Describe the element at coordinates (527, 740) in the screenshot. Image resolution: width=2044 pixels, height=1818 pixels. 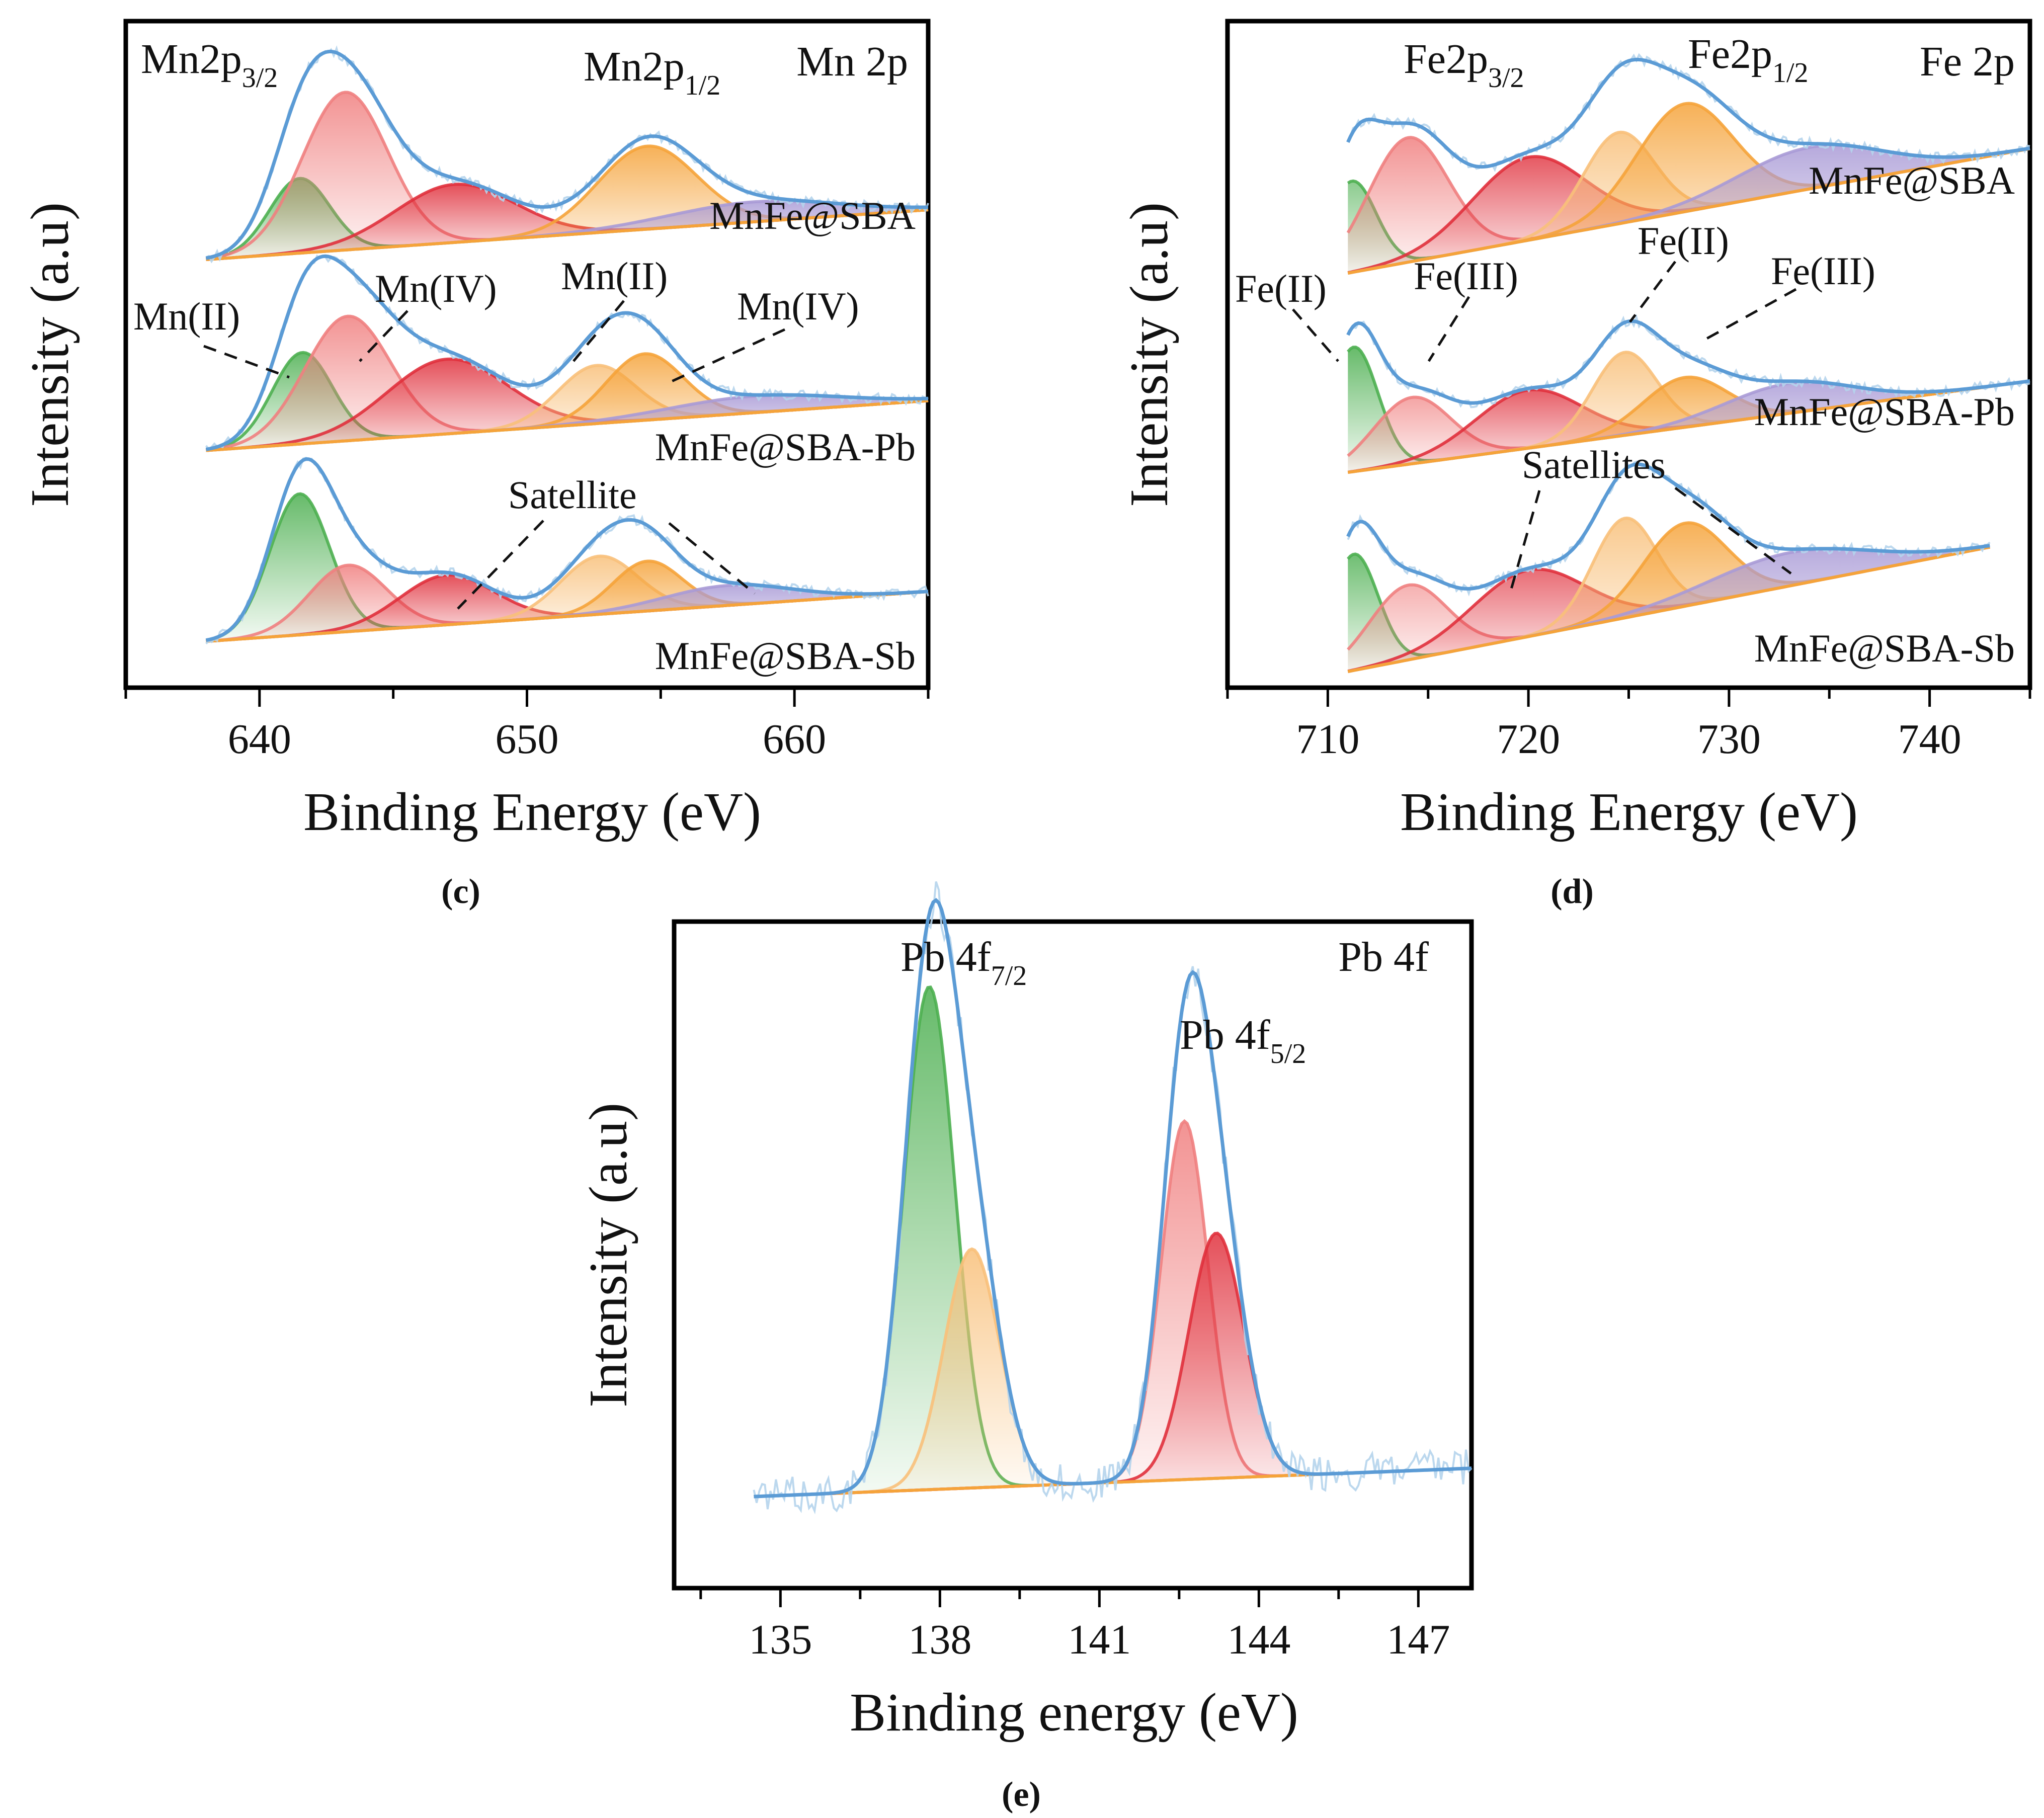
I see `x-tick-label: 650` at that location.